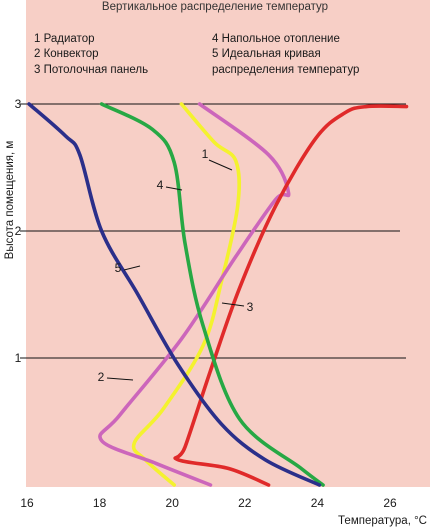 The width and height of the screenshot is (430, 528). Describe the element at coordinates (101, 377) in the screenshot. I see `curve-label-2: 2` at that location.